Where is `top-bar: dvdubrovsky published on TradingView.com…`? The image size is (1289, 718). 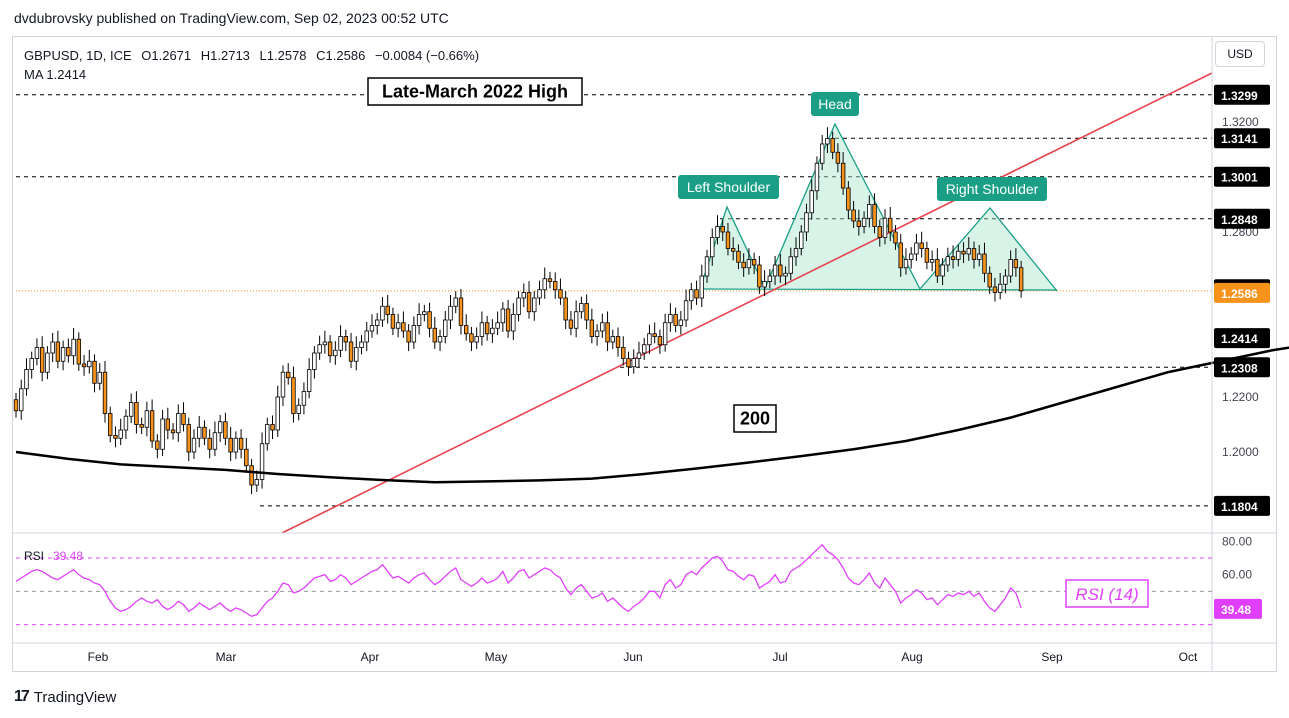 top-bar: dvdubrovsky published on TradingView.com… is located at coordinates (644, 18).